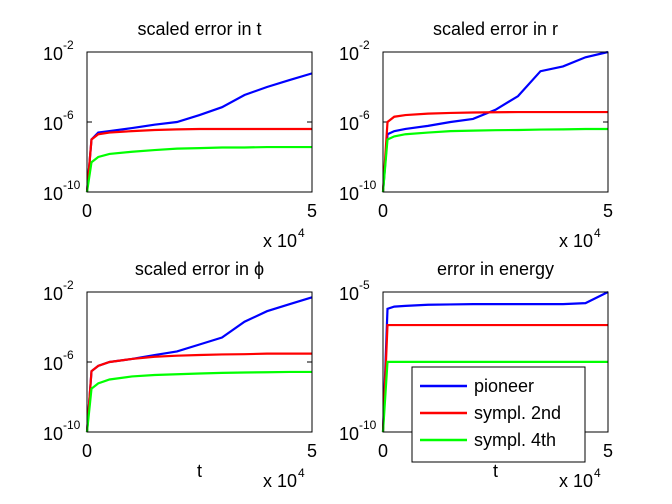 Image resolution: width=672 pixels, height=504 pixels. Describe the element at coordinates (495, 269) in the screenshot. I see `subplot-title: error in energy` at that location.